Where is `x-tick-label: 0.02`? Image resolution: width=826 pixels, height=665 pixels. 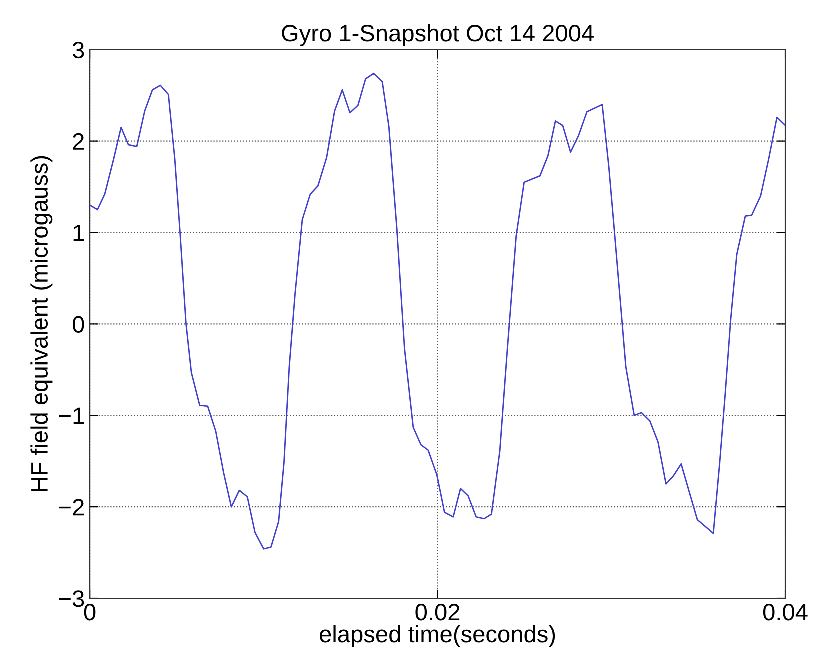 x-tick-label: 0.02 is located at coordinates (438, 612).